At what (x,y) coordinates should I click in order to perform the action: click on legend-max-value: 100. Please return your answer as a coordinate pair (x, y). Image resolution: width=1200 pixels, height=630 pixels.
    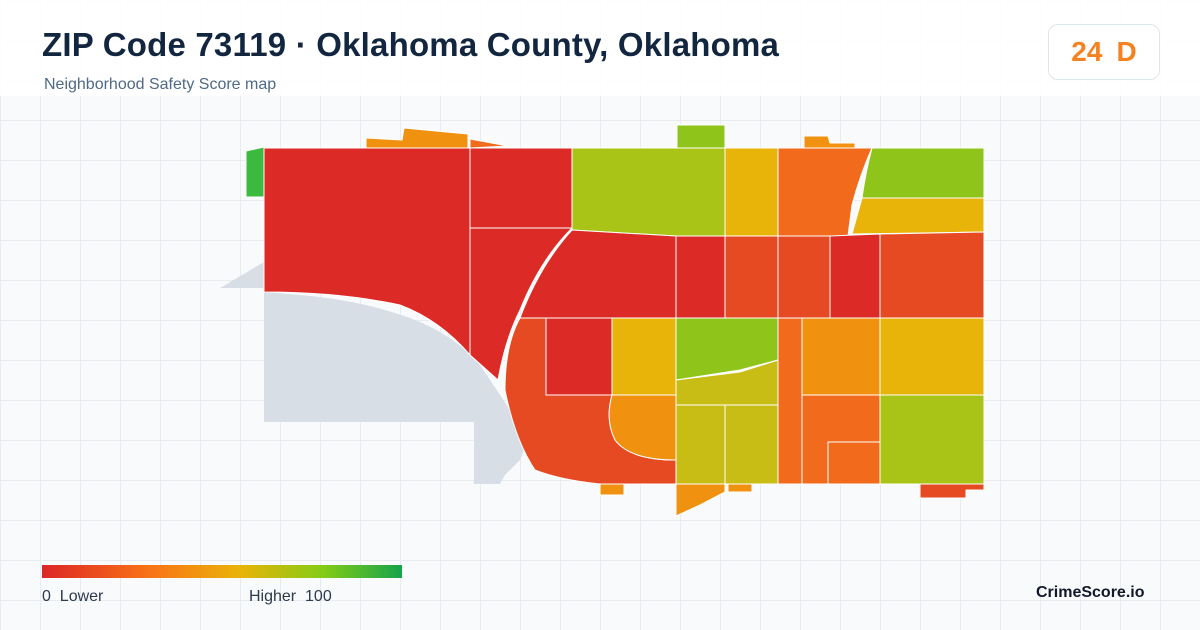
    Looking at the image, I should click on (318, 596).